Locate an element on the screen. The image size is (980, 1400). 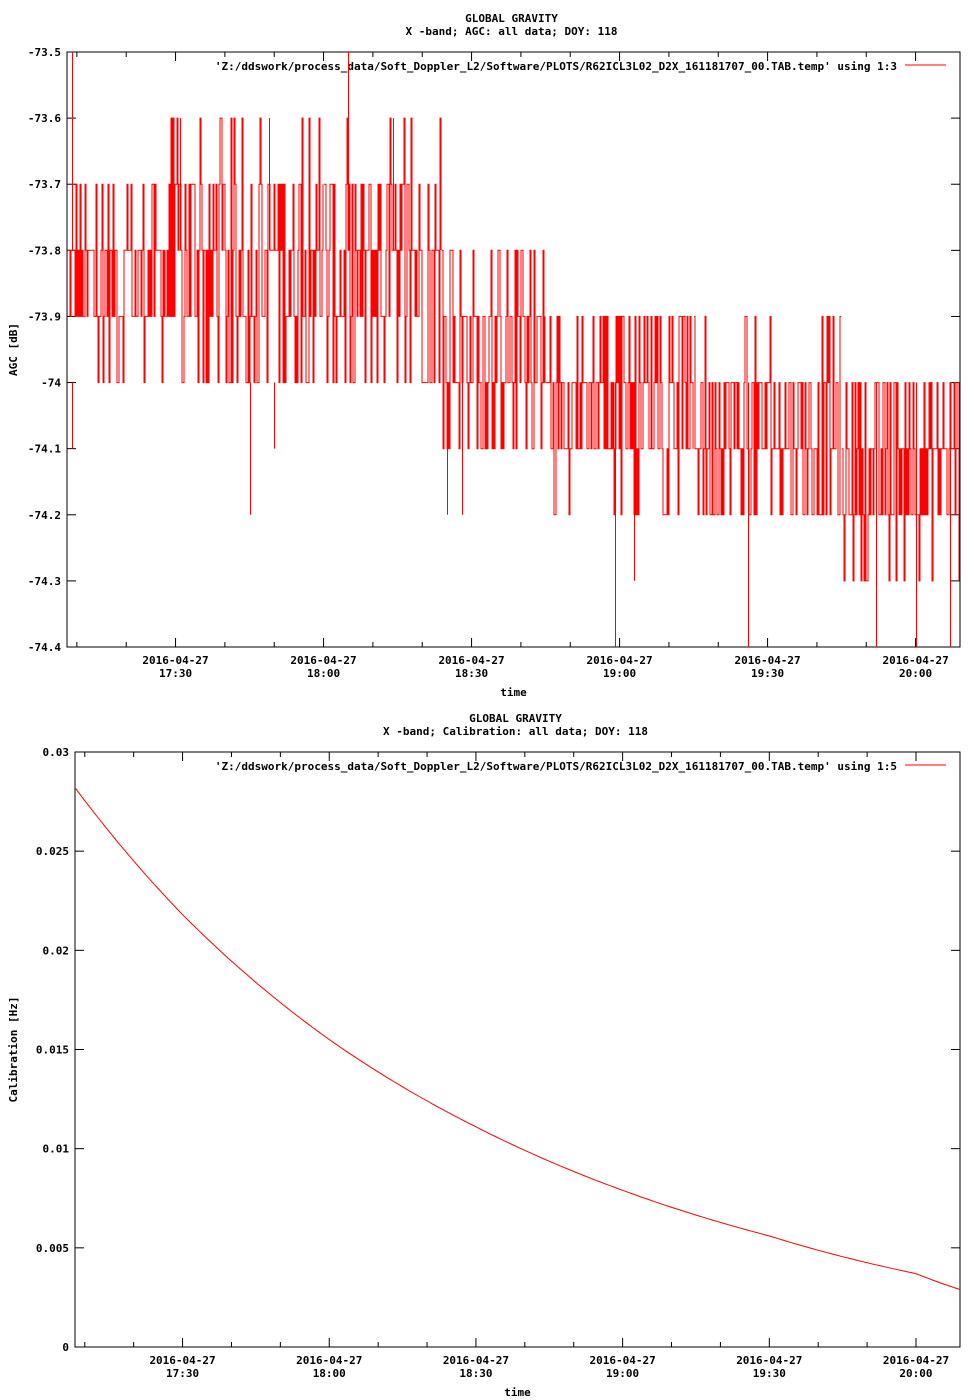
y-tick-label: -73.9 is located at coordinates (44, 316).